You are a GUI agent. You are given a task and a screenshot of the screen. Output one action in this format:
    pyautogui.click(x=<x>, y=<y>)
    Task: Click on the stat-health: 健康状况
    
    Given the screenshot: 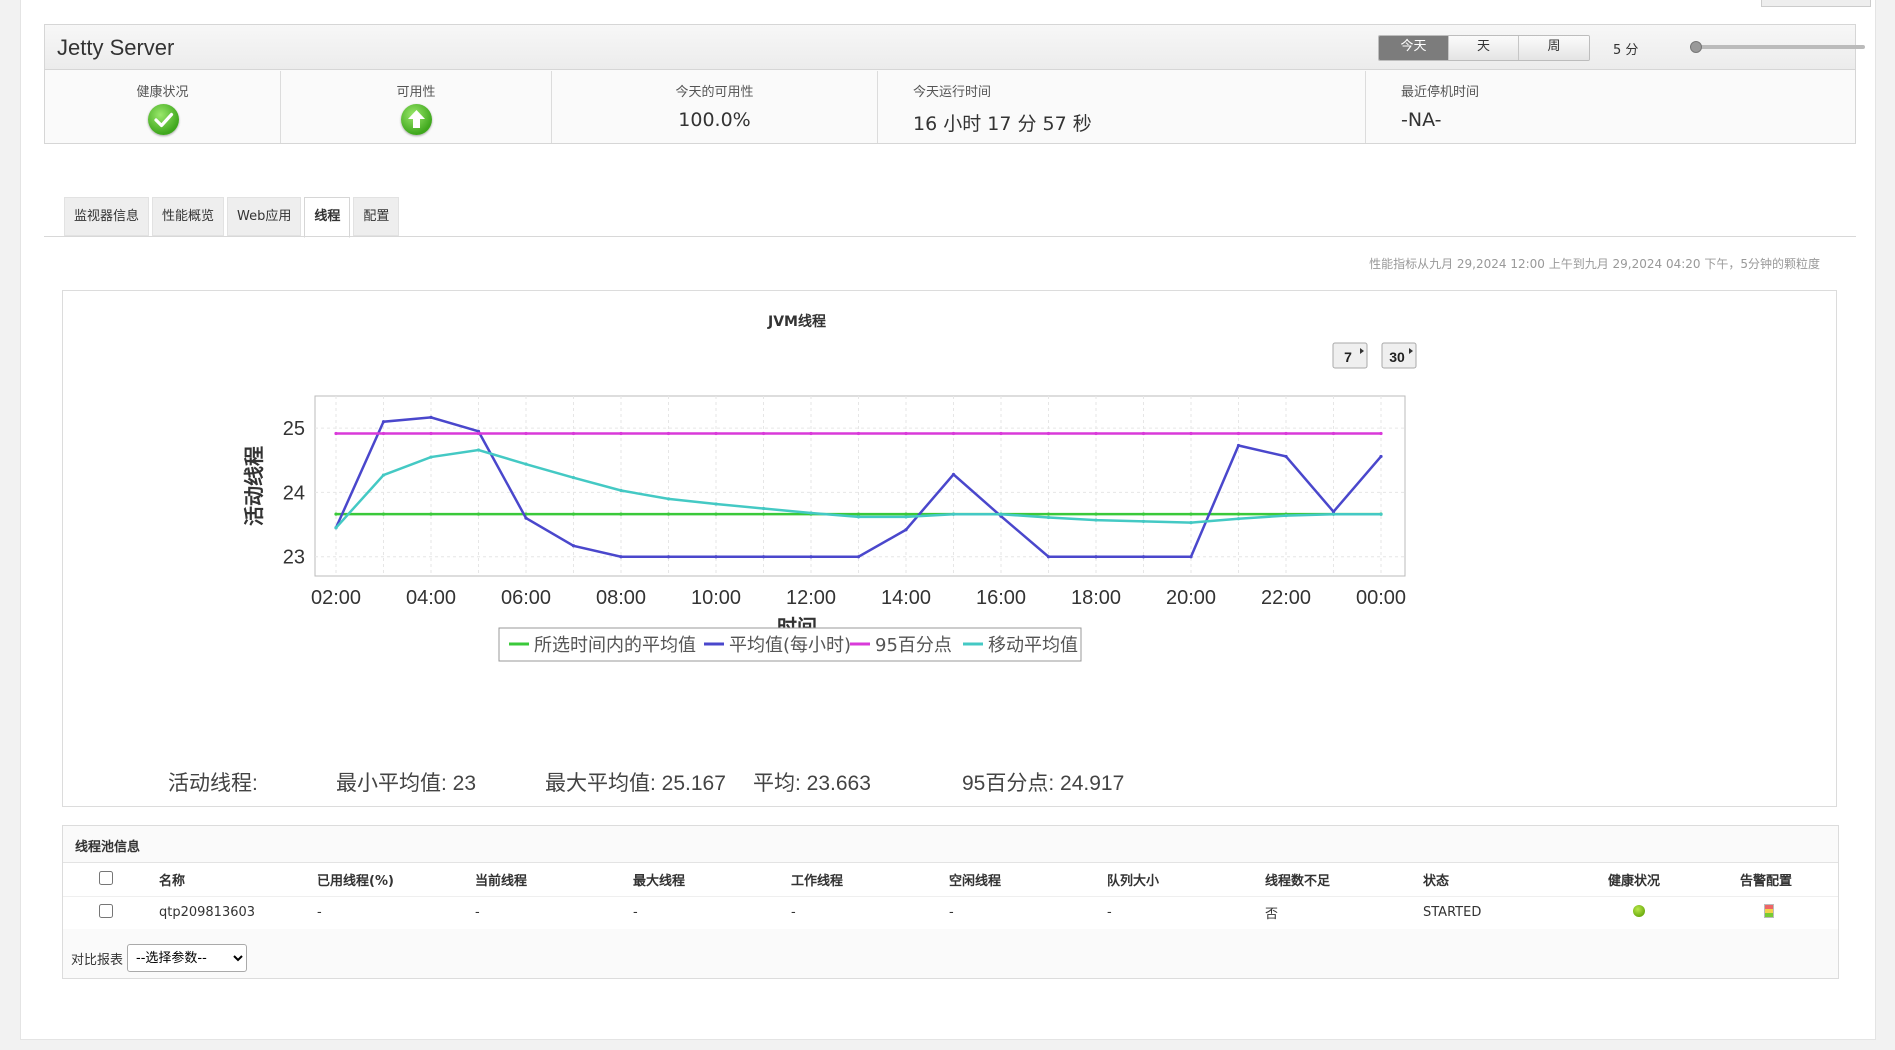 What is the action you would take?
    pyautogui.click(x=163, y=107)
    